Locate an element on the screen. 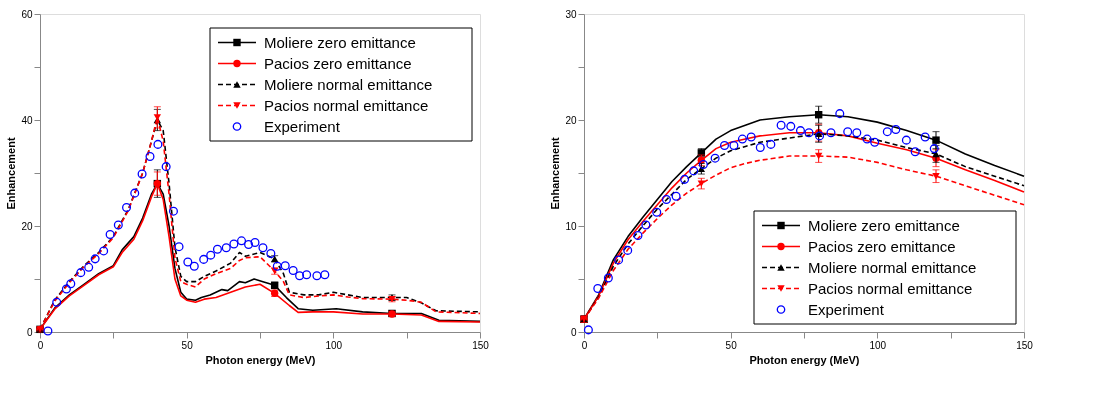 This screenshot has height=411, width=1110. y-tick-label: 10 is located at coordinates (571, 226).